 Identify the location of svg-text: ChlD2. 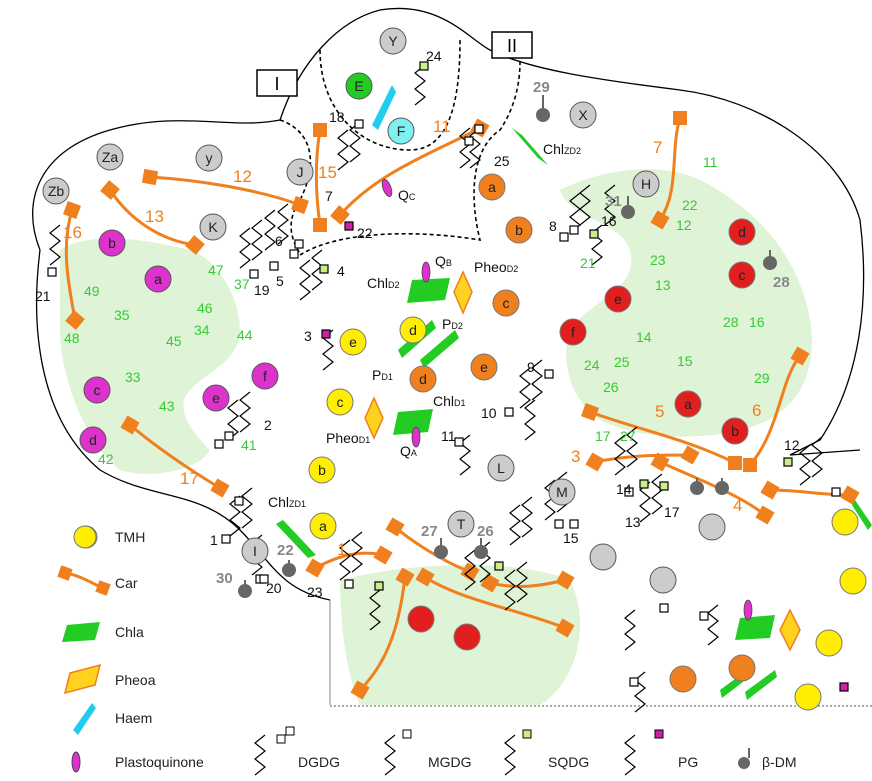
(383, 283).